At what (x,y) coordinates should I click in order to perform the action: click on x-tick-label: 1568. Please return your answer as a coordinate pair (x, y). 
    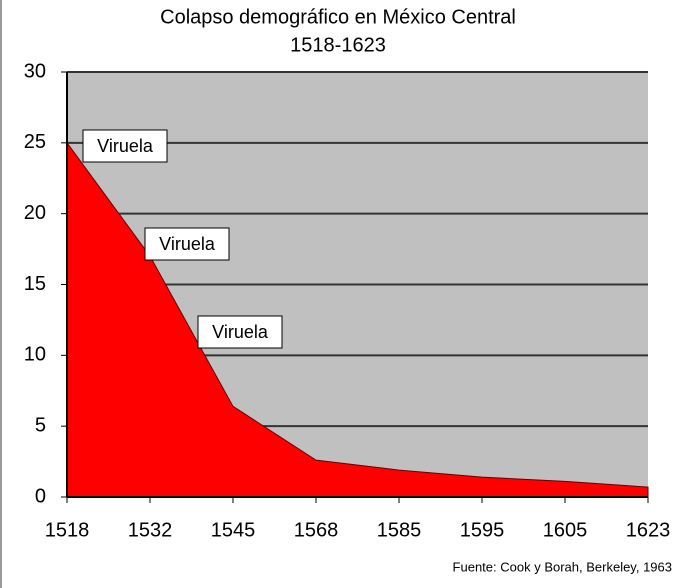
    Looking at the image, I should click on (316, 530).